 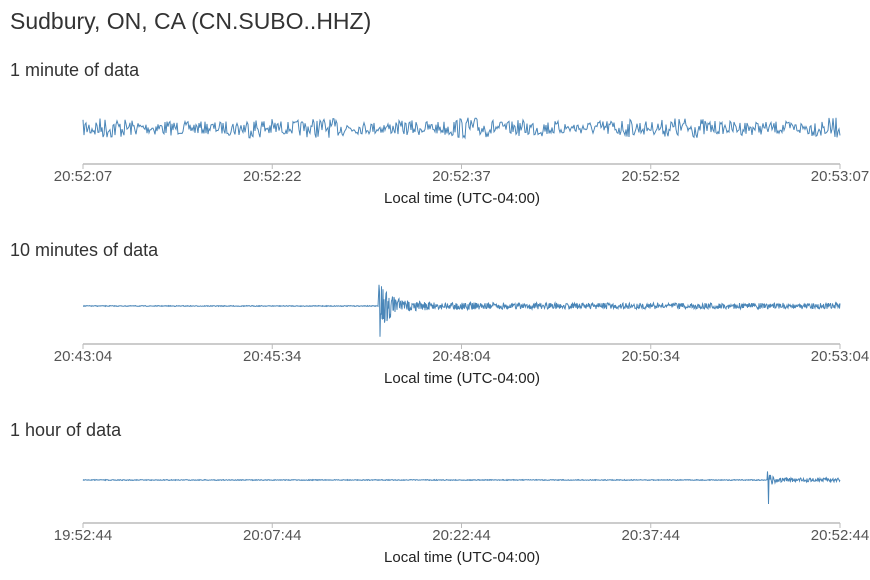 What do you see at coordinates (66, 430) in the screenshot?
I see `panel-title-1hour: 1 hour of data` at bounding box center [66, 430].